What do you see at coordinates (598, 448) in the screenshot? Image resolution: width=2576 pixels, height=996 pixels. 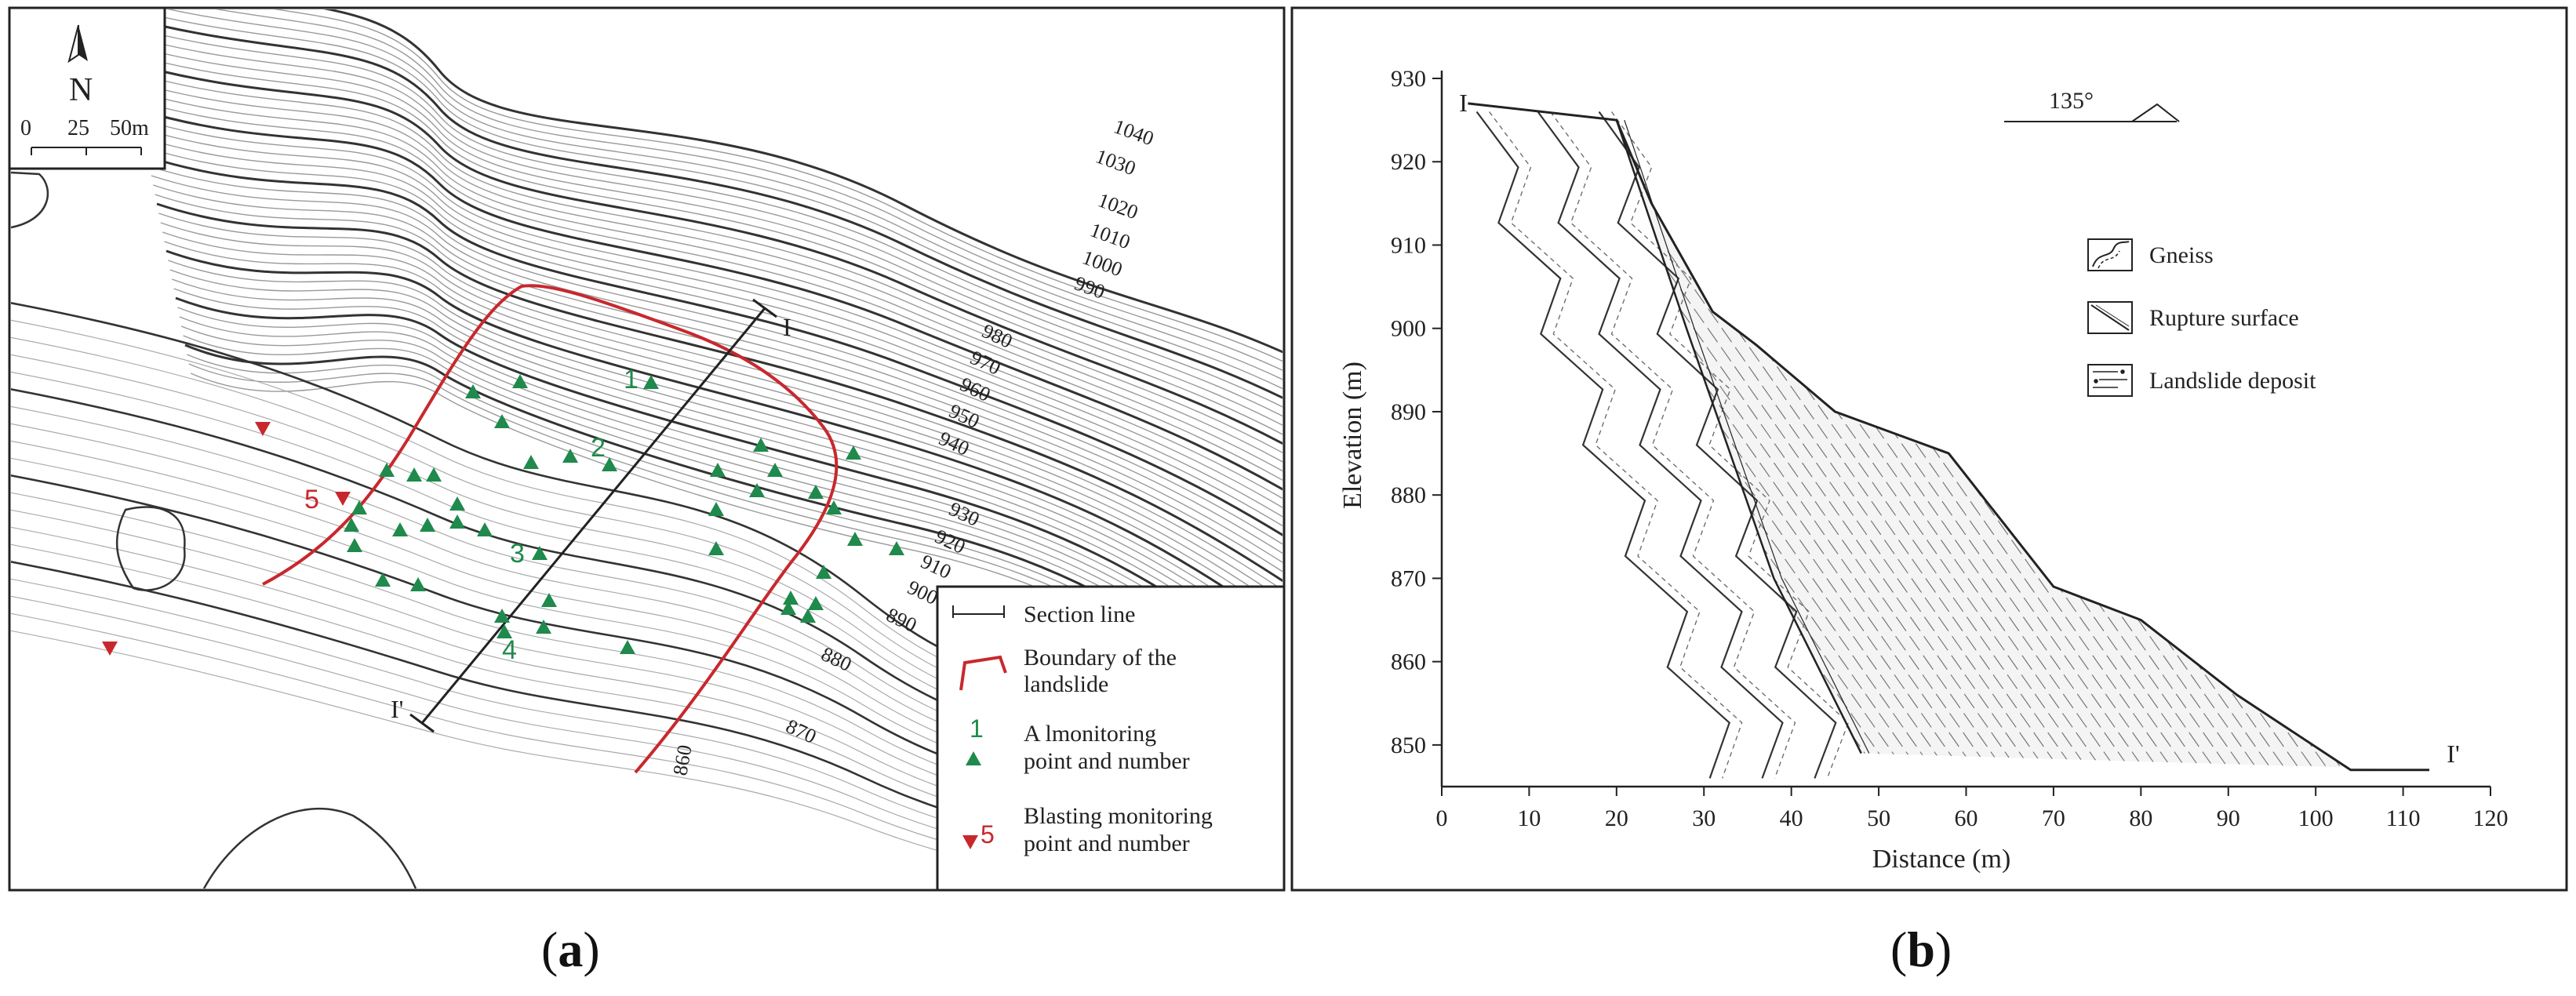 I see `monitoring-number: 2` at bounding box center [598, 448].